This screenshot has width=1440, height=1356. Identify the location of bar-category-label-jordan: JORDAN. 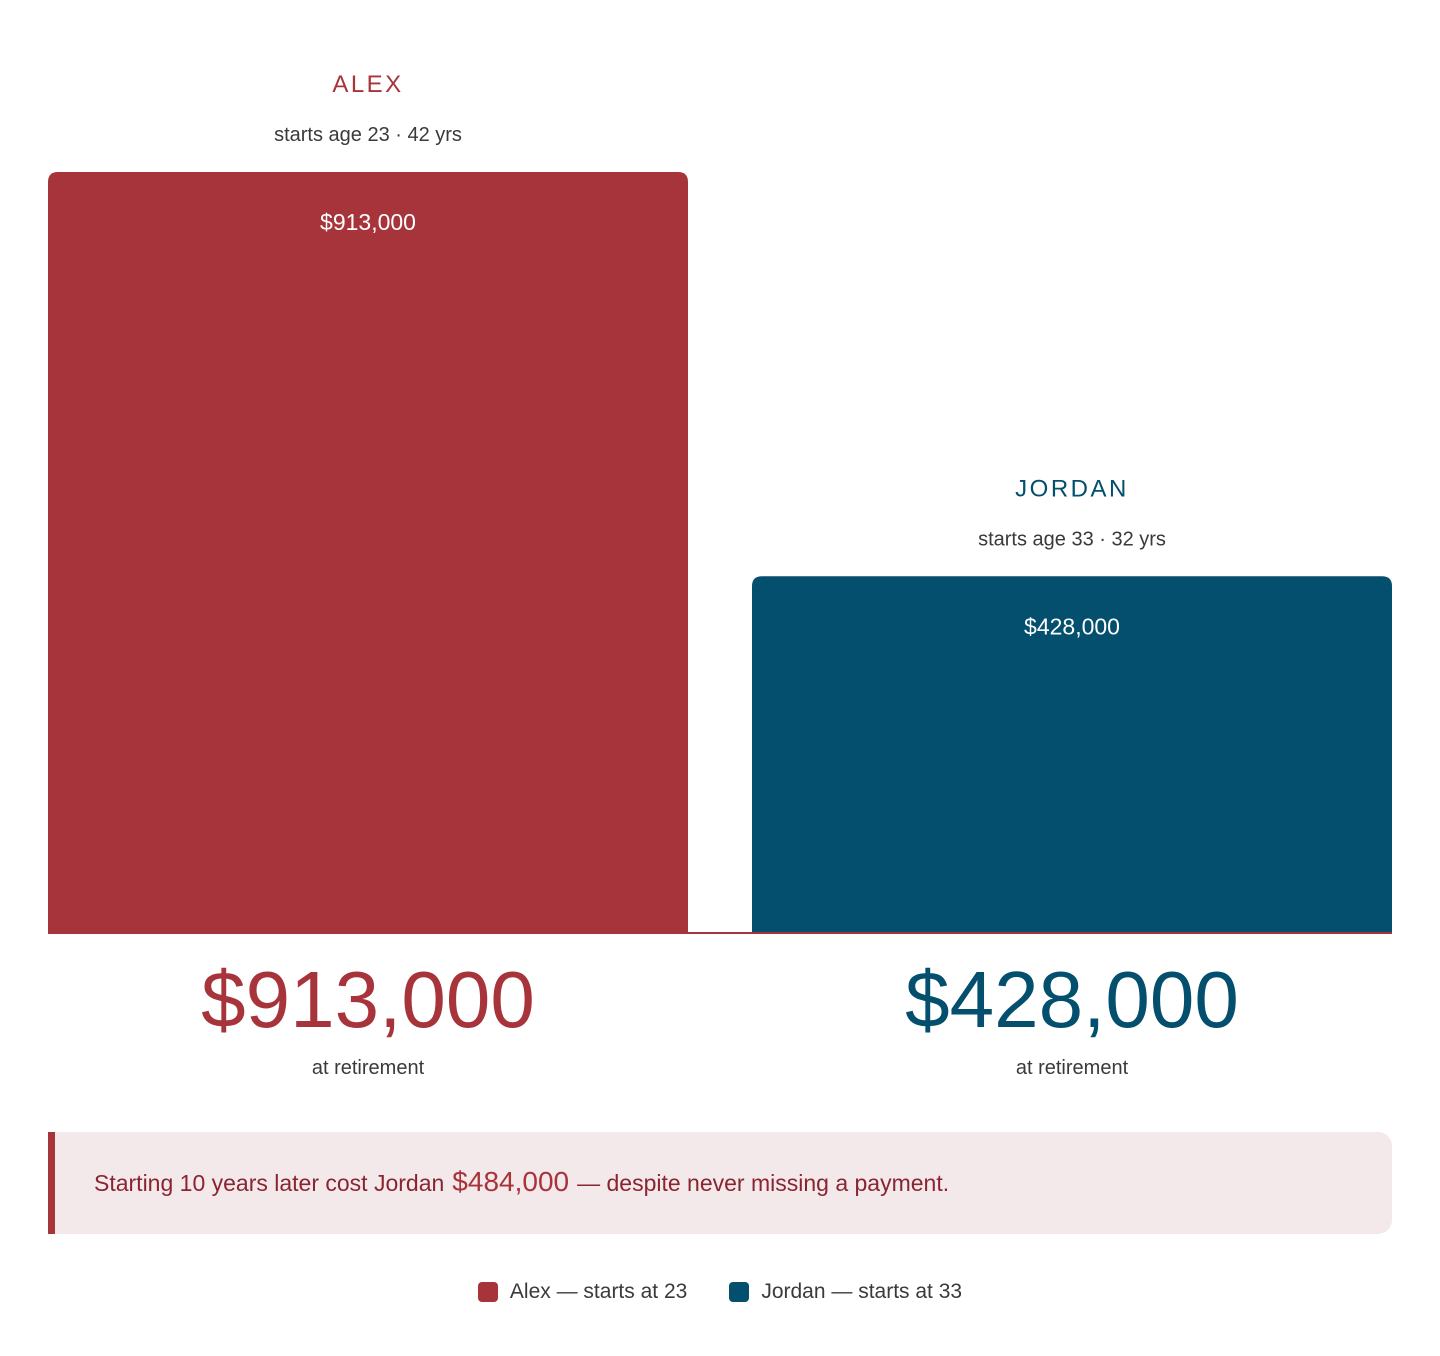
(1072, 488).